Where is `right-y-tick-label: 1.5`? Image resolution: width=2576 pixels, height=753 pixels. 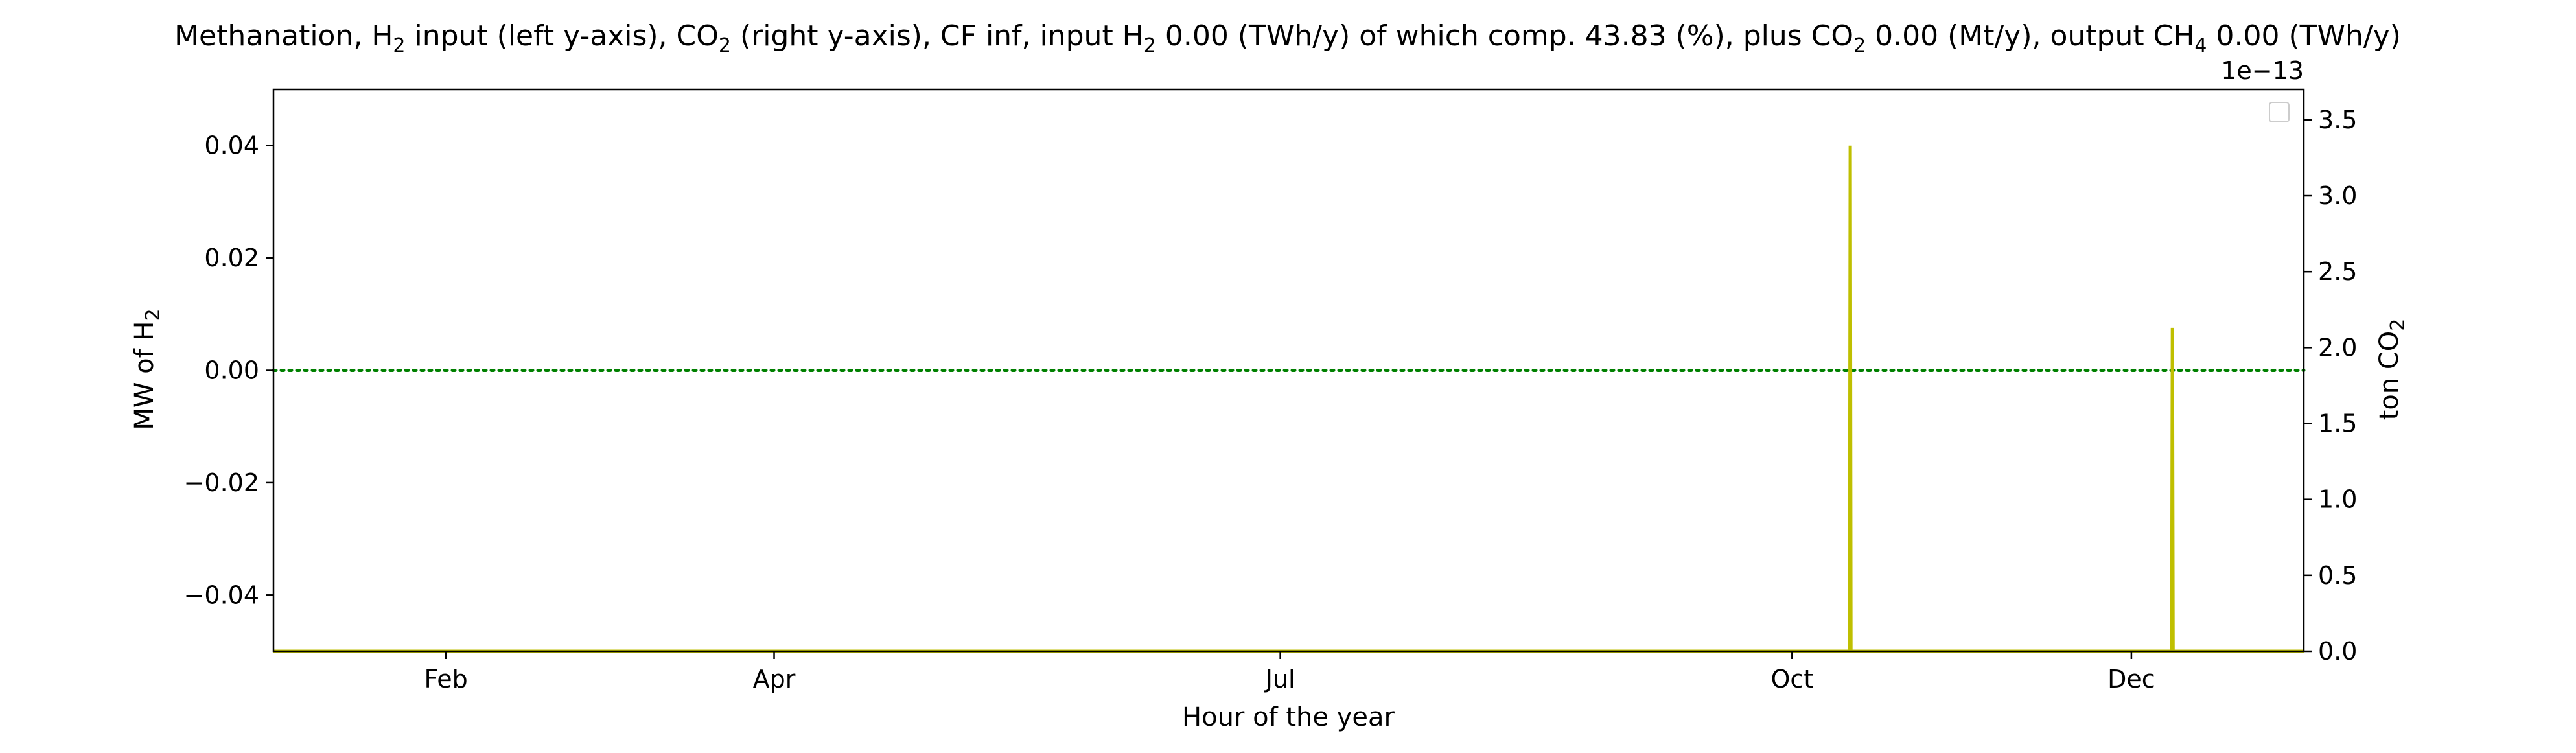 right-y-tick-label: 1.5 is located at coordinates (2338, 424).